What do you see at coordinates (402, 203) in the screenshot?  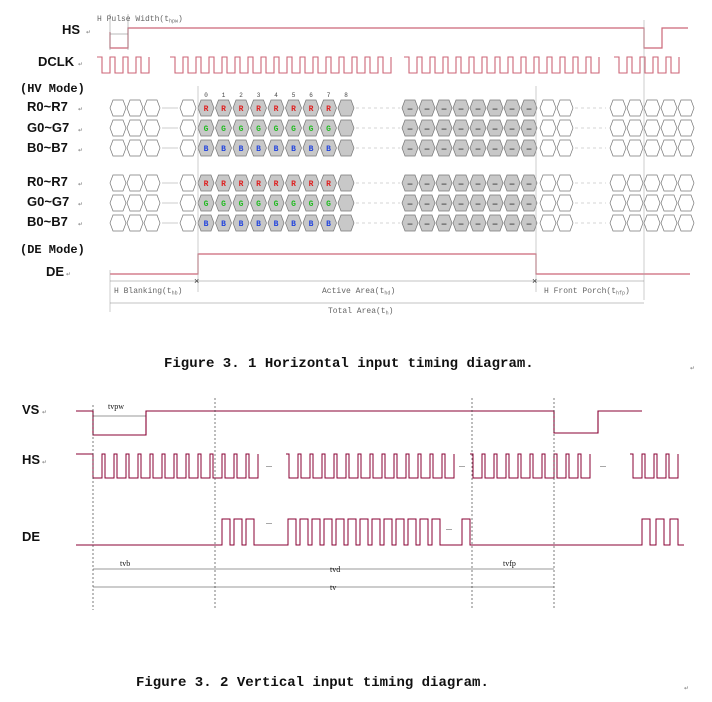 I see `bus-row: G G G G G G G G — — — — — — — —` at bounding box center [402, 203].